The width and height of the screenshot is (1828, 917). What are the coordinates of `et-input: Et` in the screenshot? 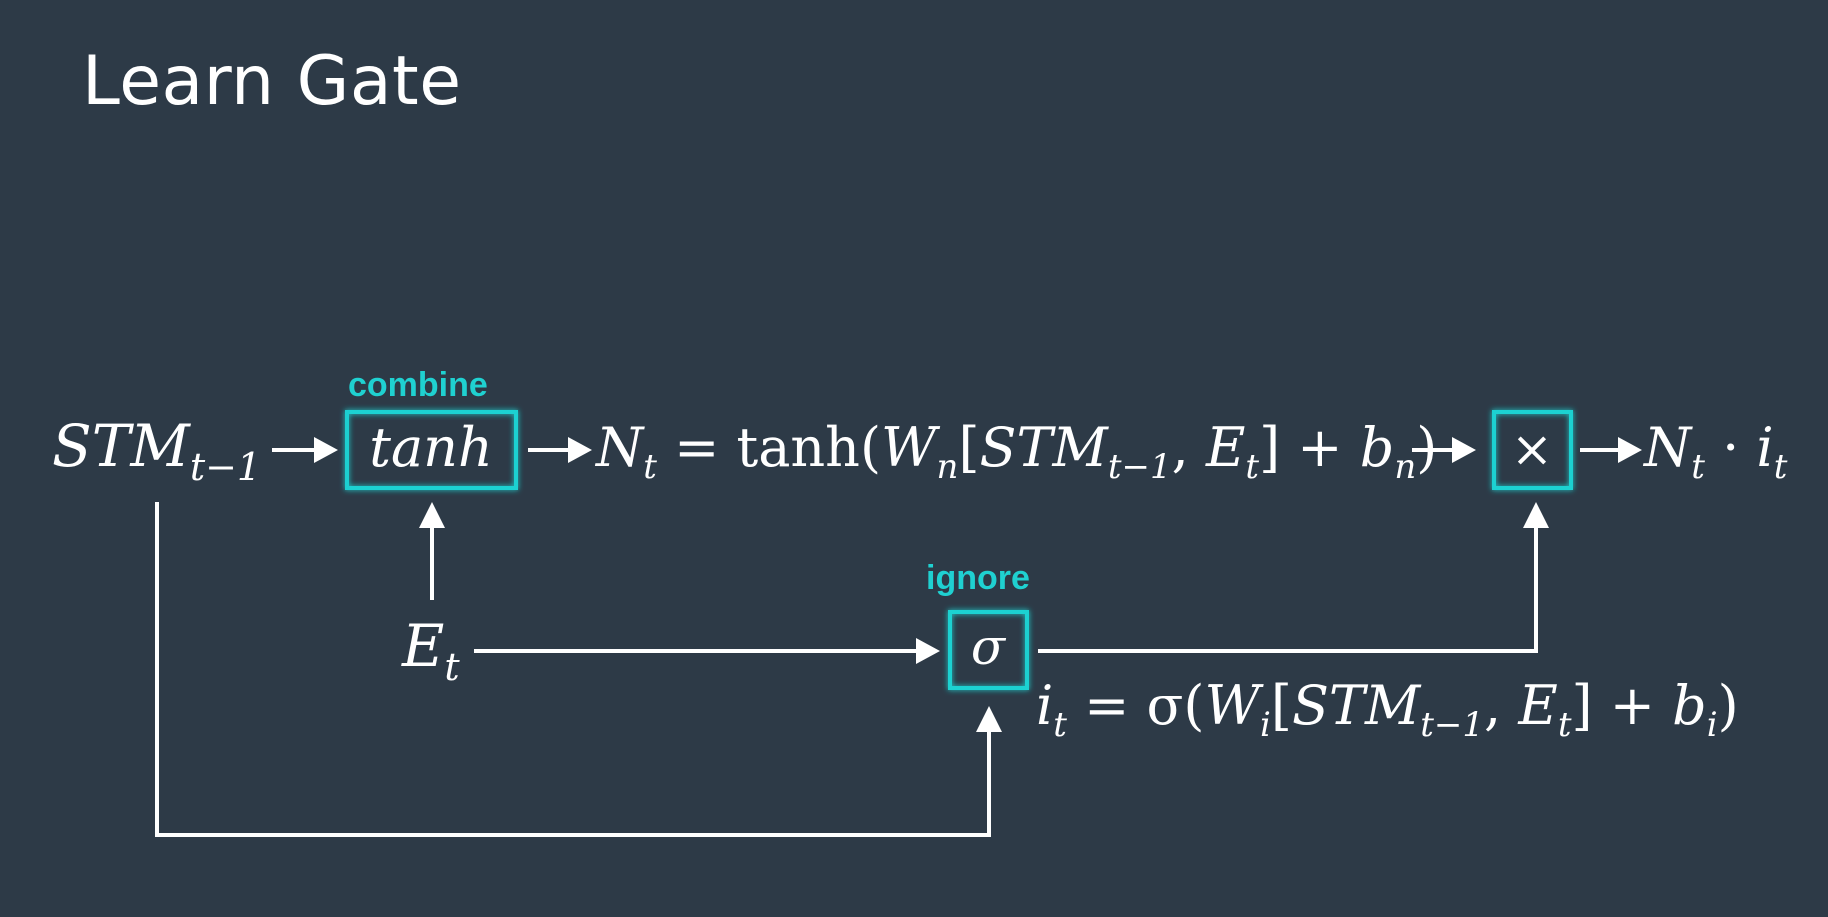 It's located at (430, 650).